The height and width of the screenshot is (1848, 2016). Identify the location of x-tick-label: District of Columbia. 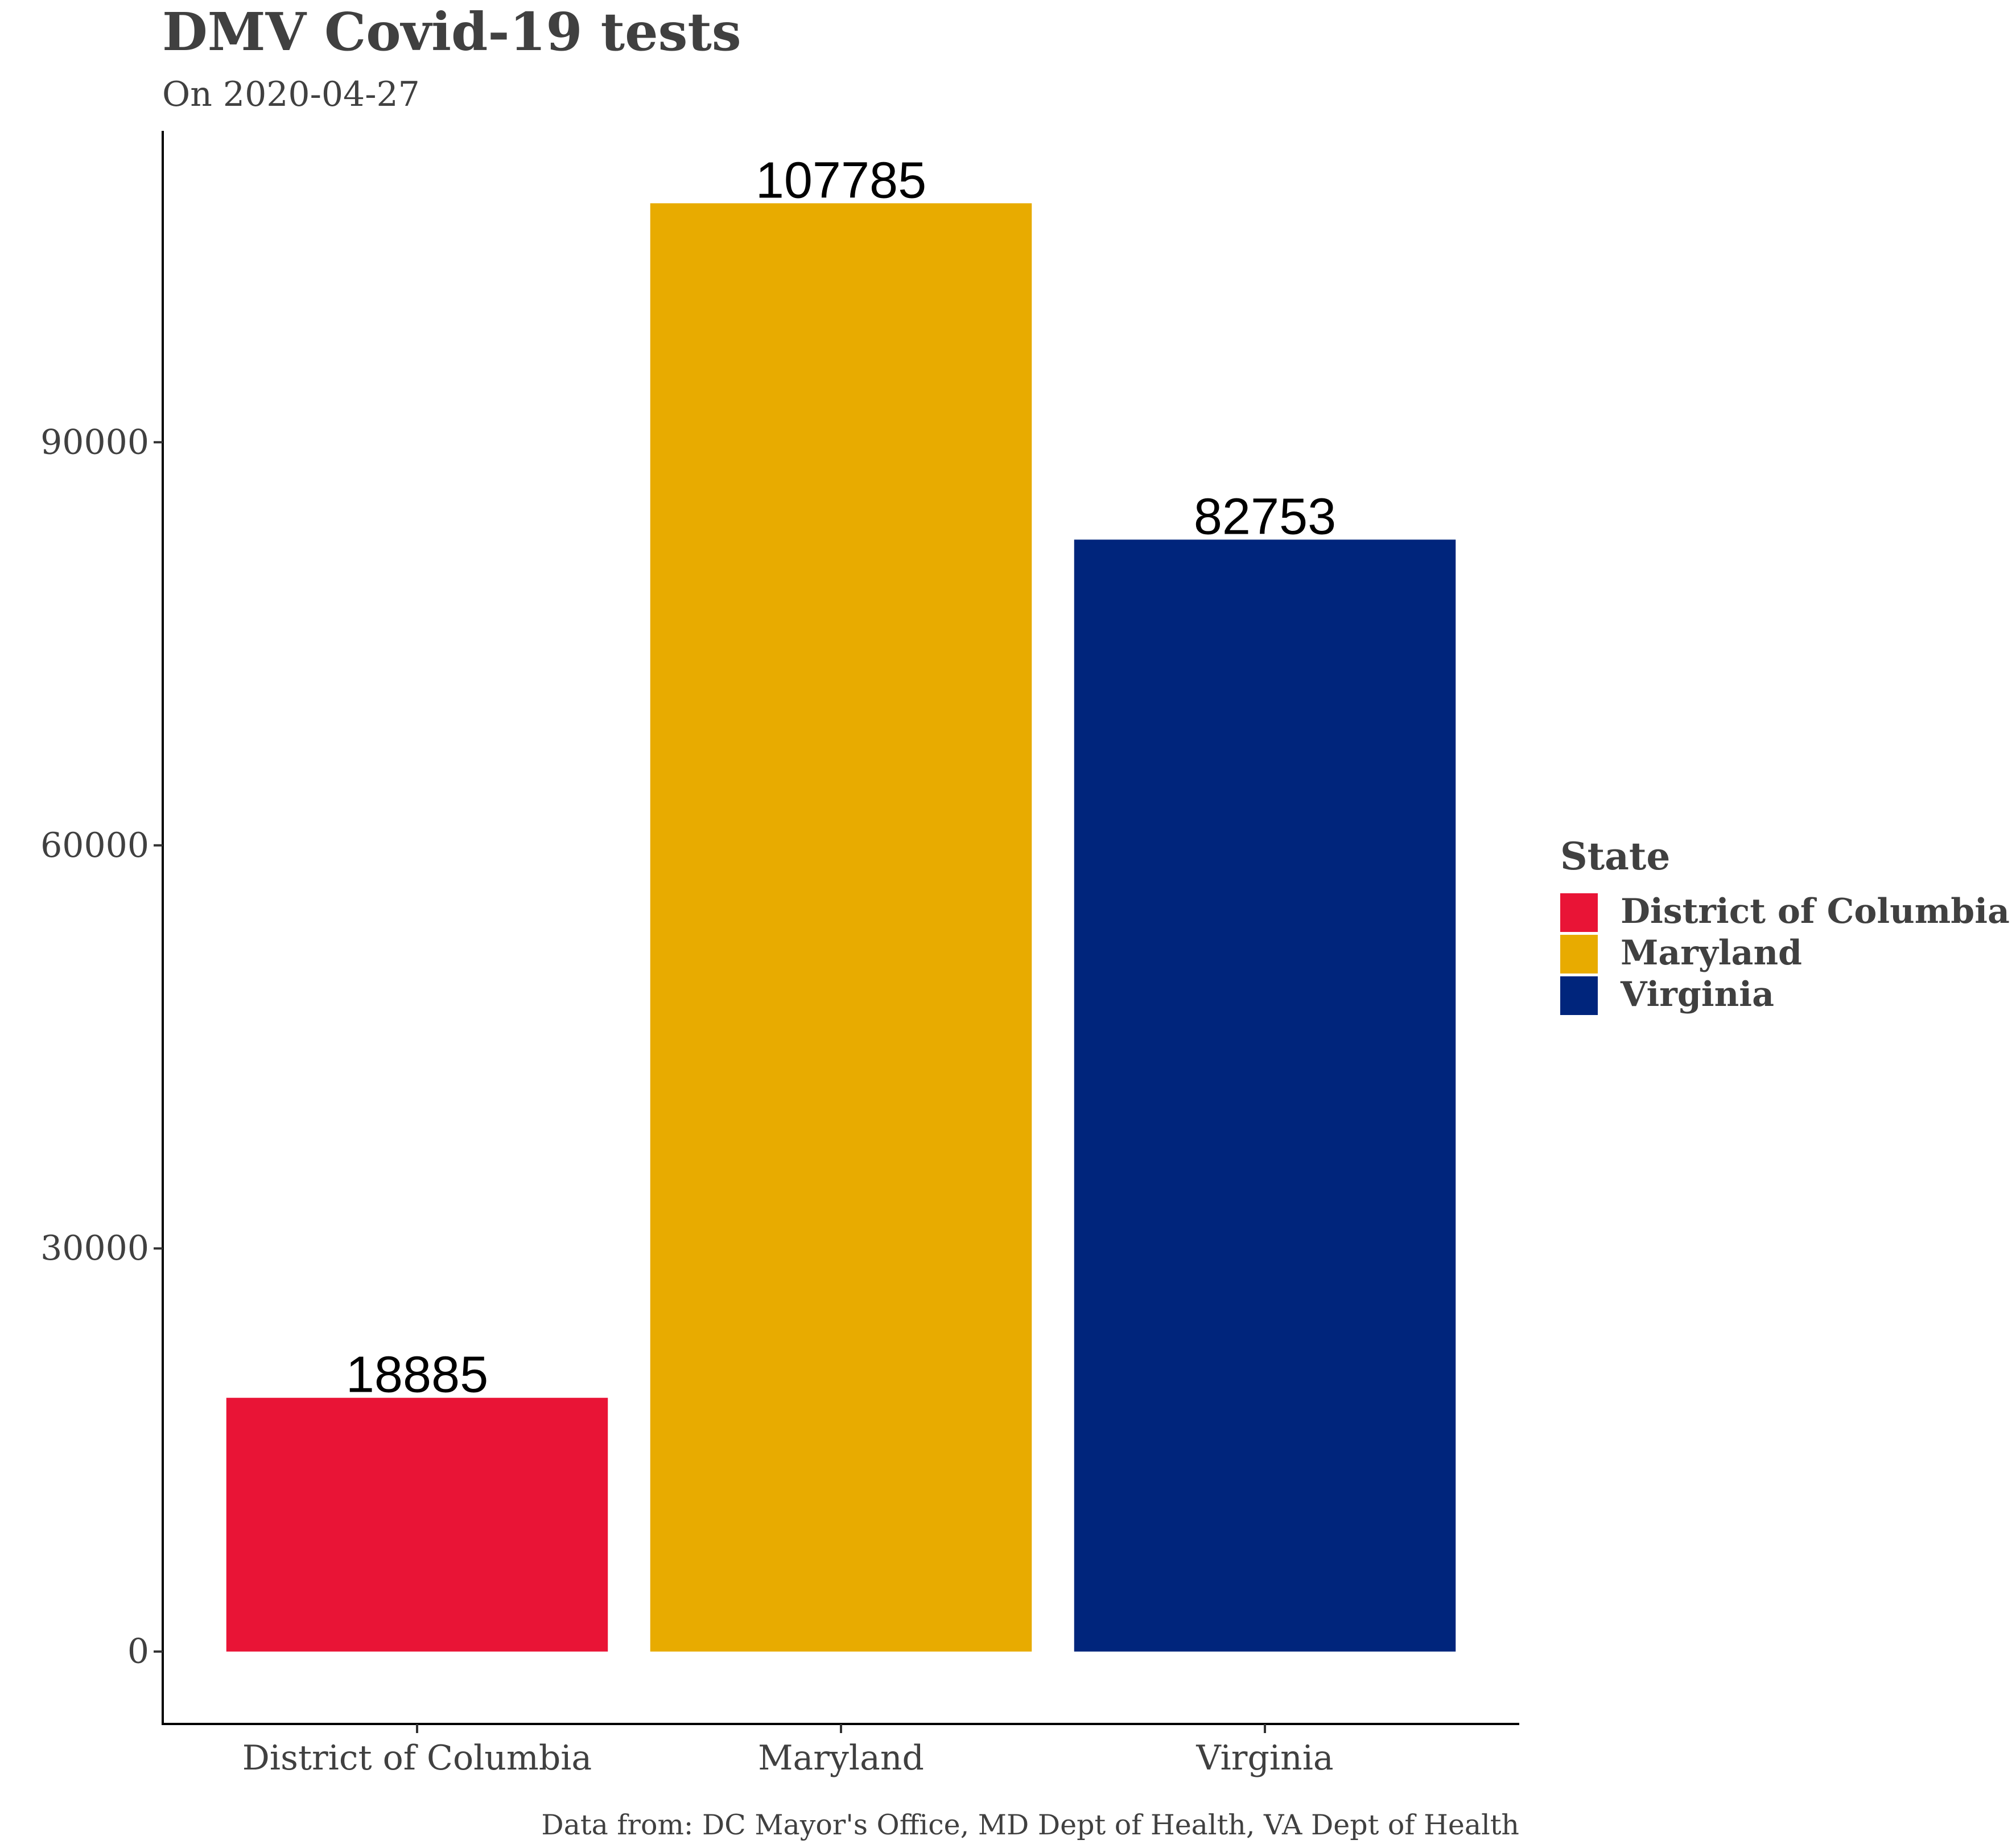
(417, 1758).